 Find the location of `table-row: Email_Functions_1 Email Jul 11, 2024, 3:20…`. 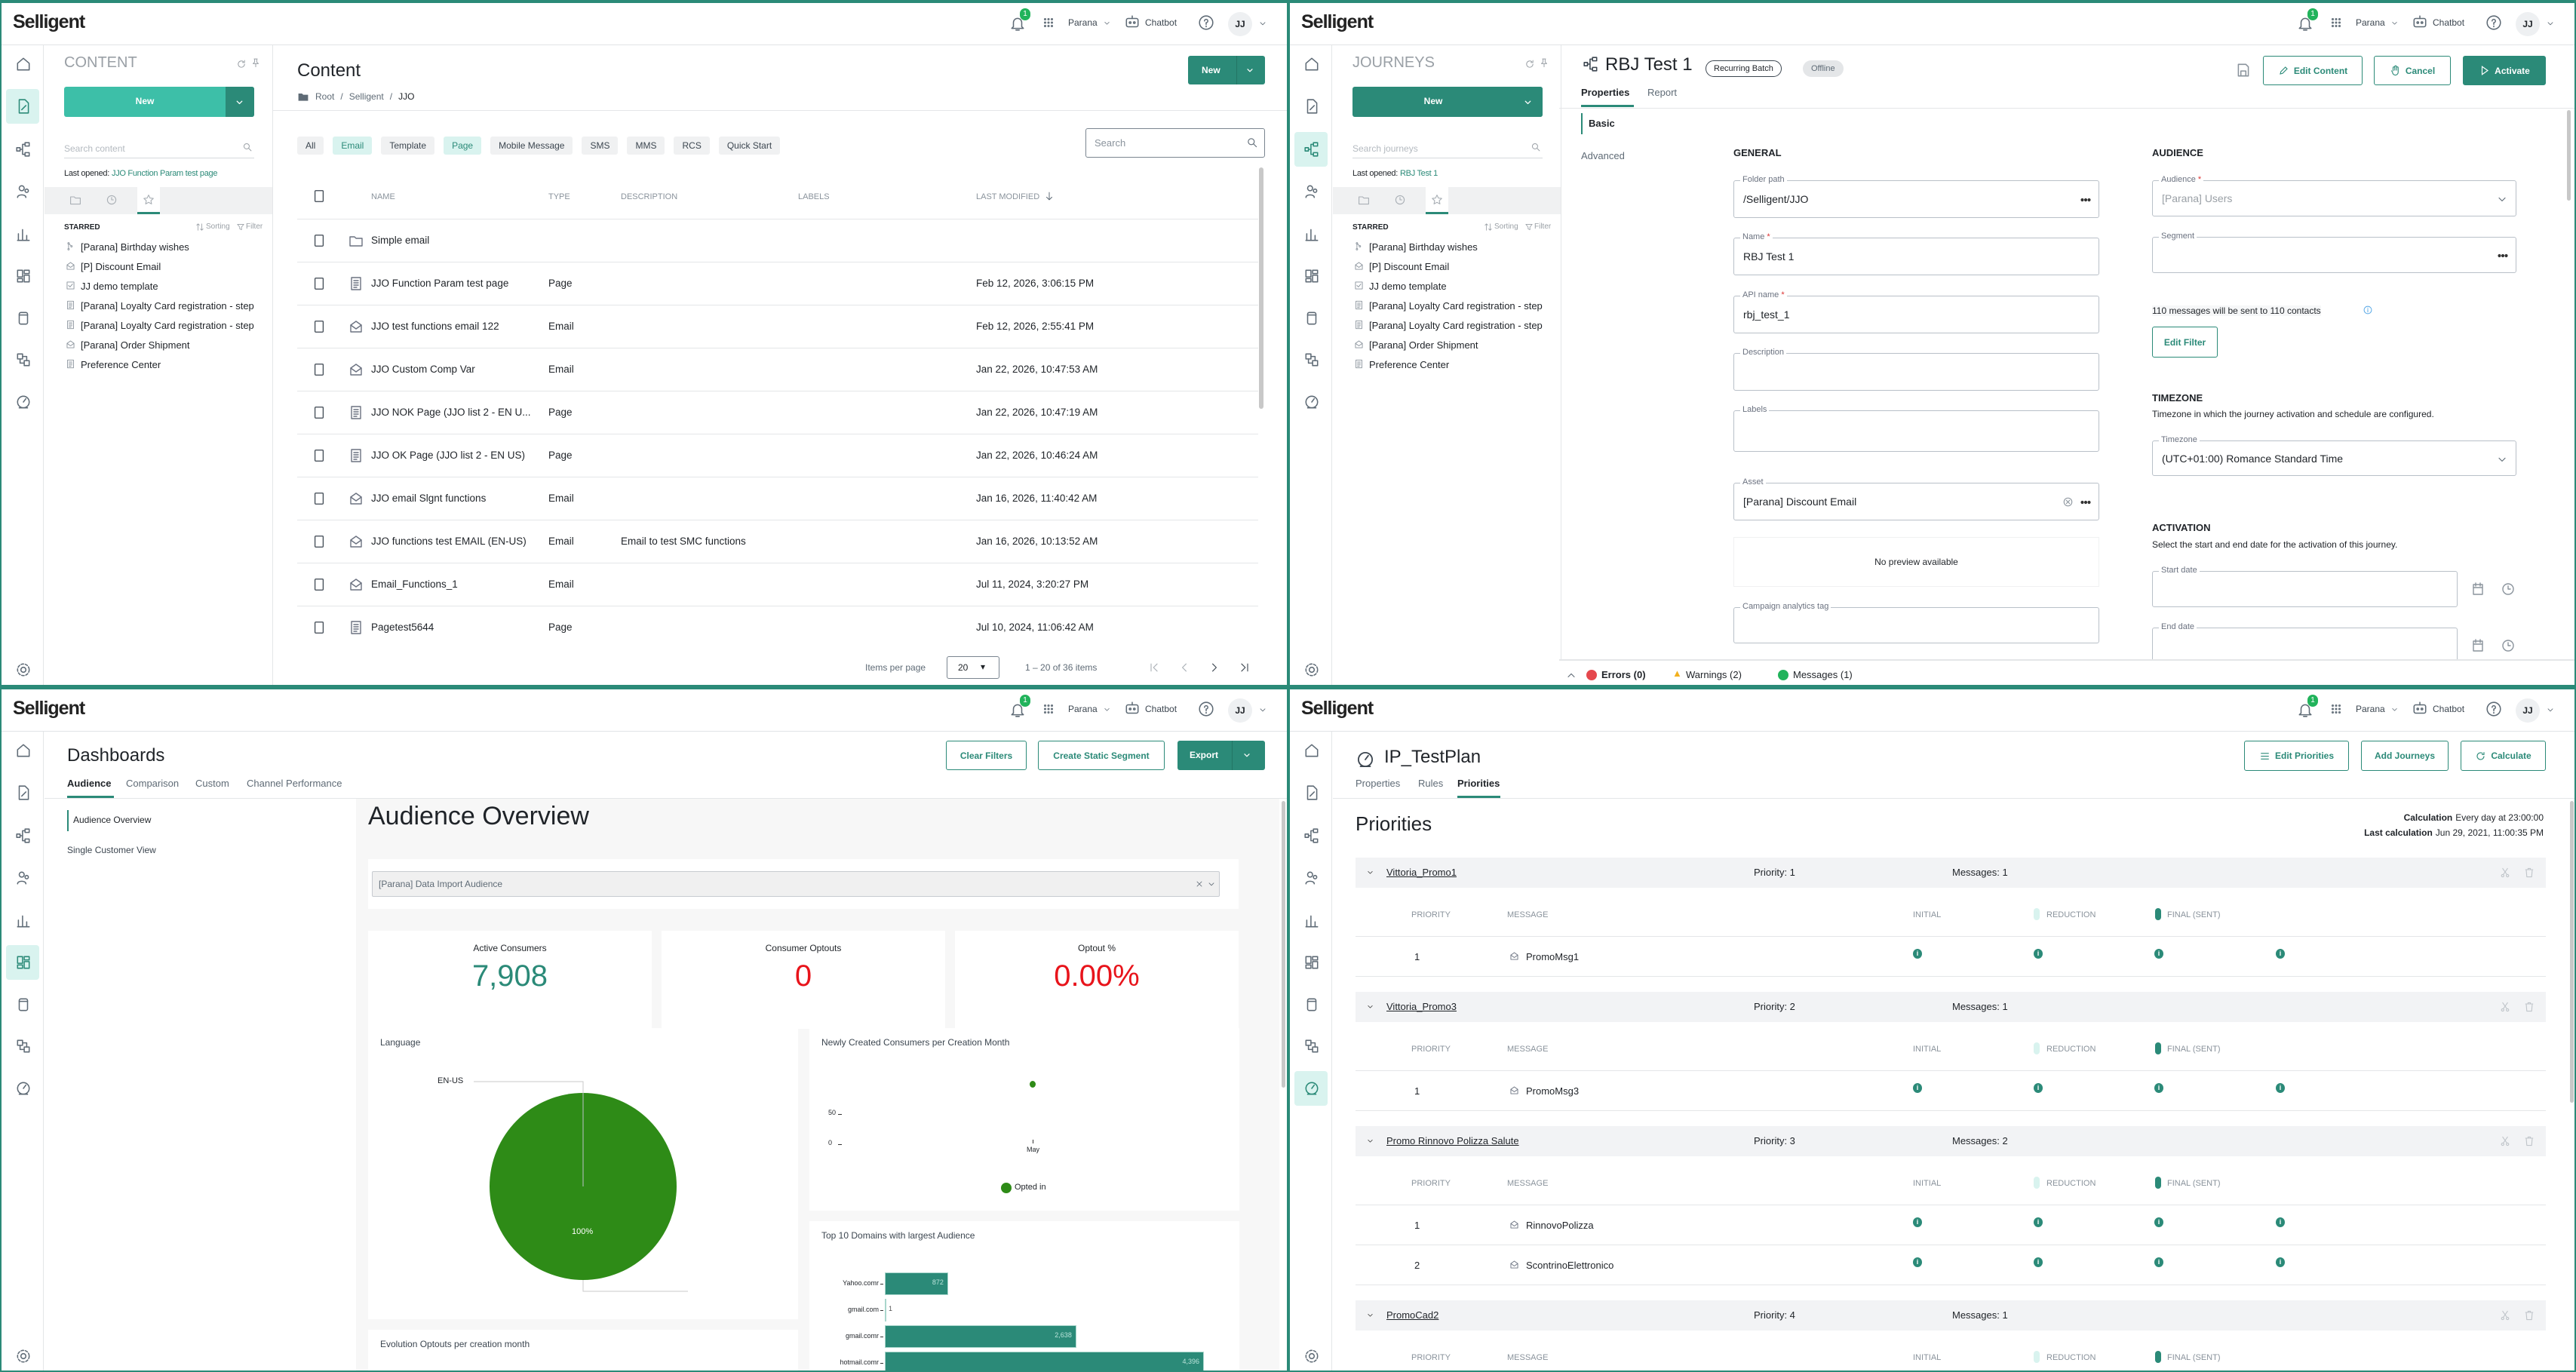

table-row: Email_Functions_1 Email Jul 11, 2024, 3:20… is located at coordinates (777, 584).